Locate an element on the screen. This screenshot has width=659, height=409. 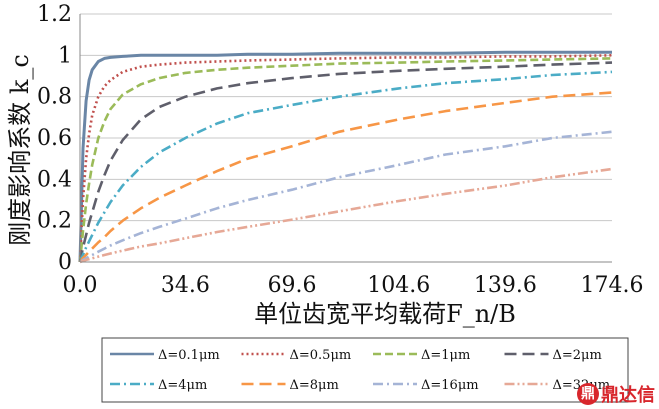
y-tick-label: 1 is located at coordinates (65, 55).